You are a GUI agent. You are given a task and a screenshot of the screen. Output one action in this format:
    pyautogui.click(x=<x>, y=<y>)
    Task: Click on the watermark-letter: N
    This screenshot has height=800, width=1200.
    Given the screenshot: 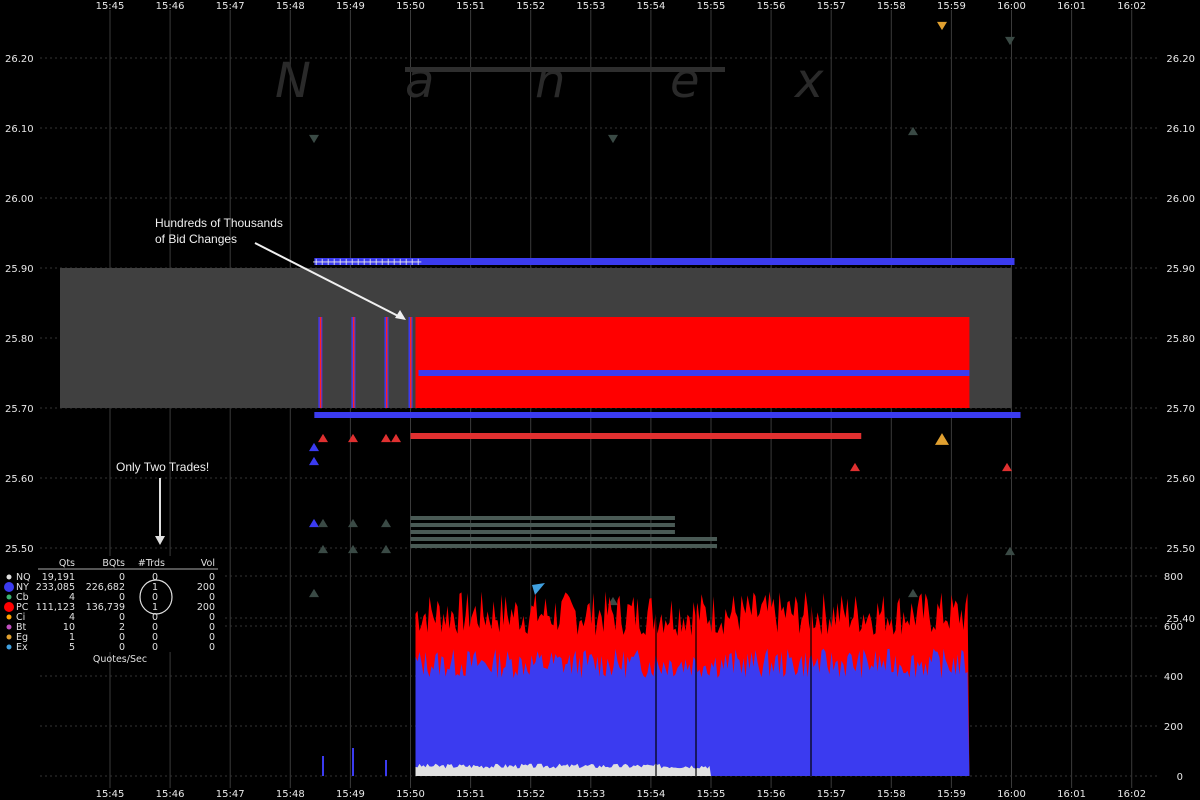 What is the action you would take?
    pyautogui.click(x=293, y=81)
    